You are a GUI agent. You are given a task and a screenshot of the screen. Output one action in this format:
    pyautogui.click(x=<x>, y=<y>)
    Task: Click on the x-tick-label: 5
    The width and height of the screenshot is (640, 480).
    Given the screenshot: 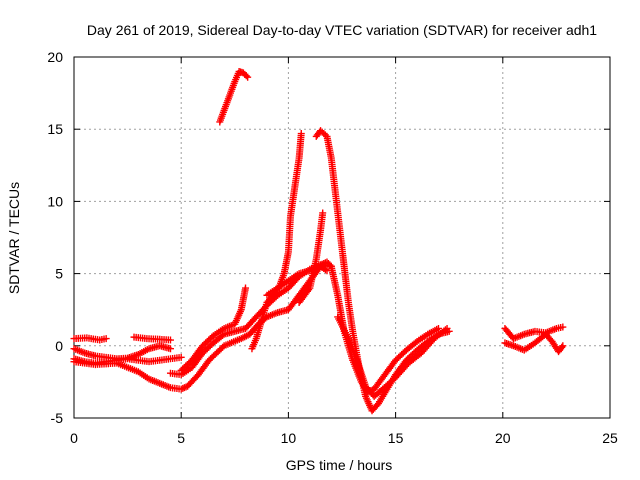 What is the action you would take?
    pyautogui.click(x=181, y=438)
    